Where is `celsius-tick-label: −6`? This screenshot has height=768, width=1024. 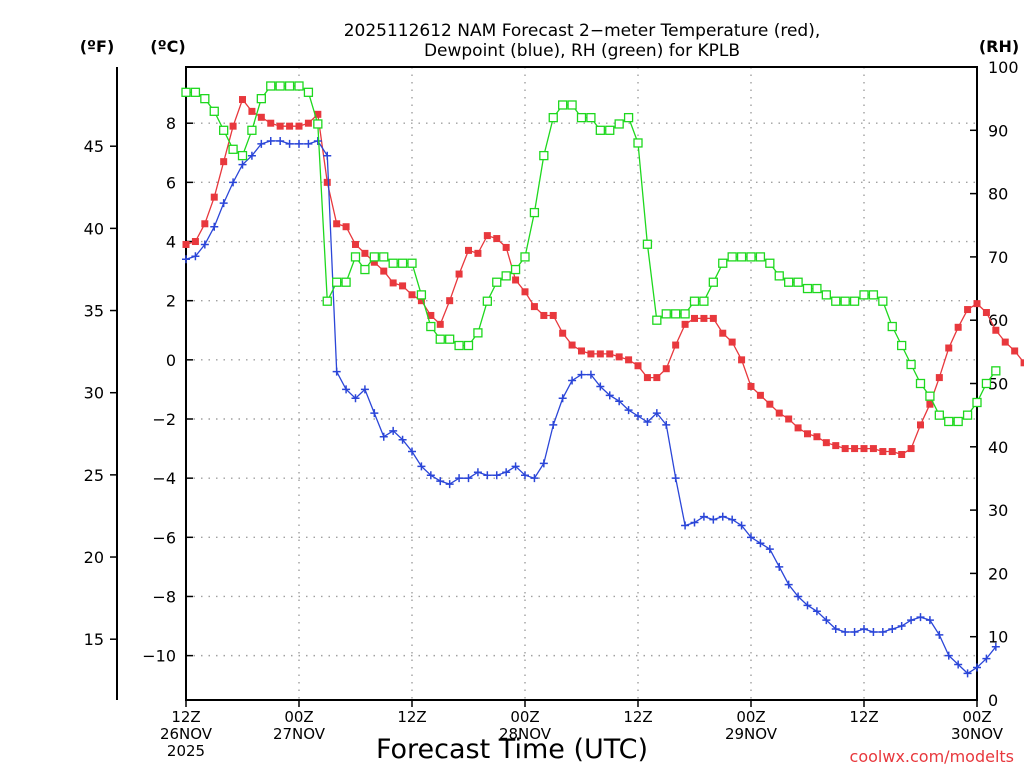 celsius-tick-label: −6 is located at coordinates (164, 537).